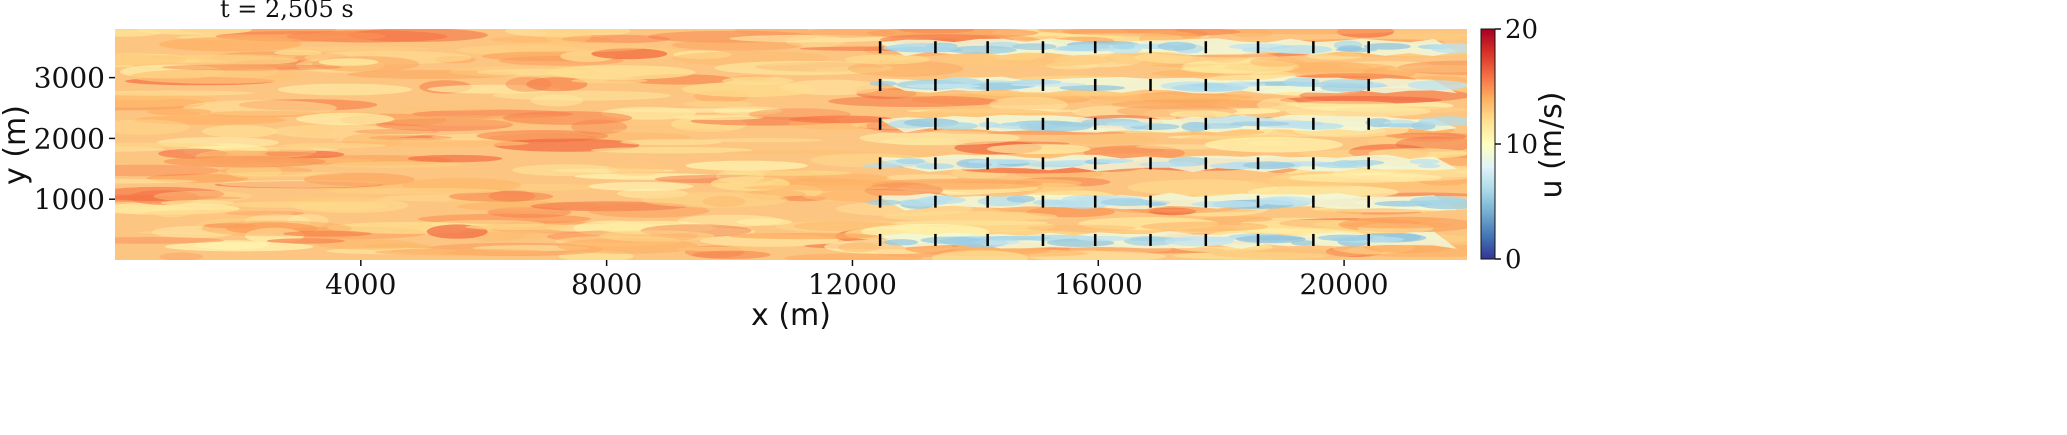 The width and height of the screenshot is (2067, 435). I want to click on y-tick-label: 3000, so click(69, 78).